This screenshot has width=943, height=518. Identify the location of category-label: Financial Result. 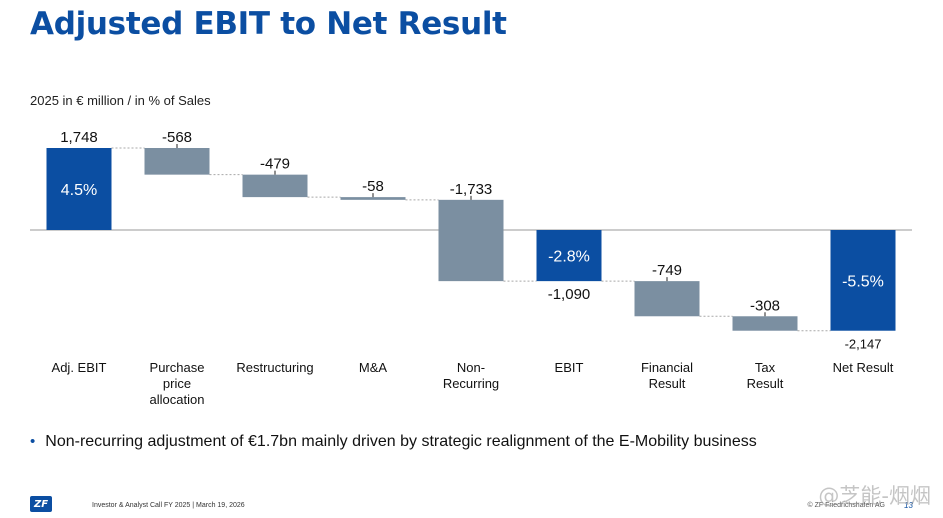
(667, 375).